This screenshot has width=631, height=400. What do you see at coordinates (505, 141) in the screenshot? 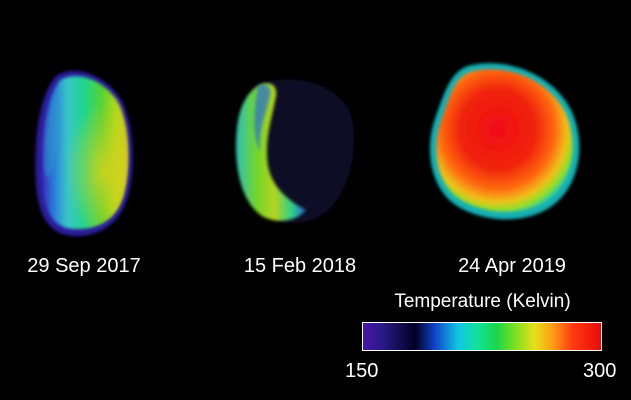
I see `moon-image-2019` at bounding box center [505, 141].